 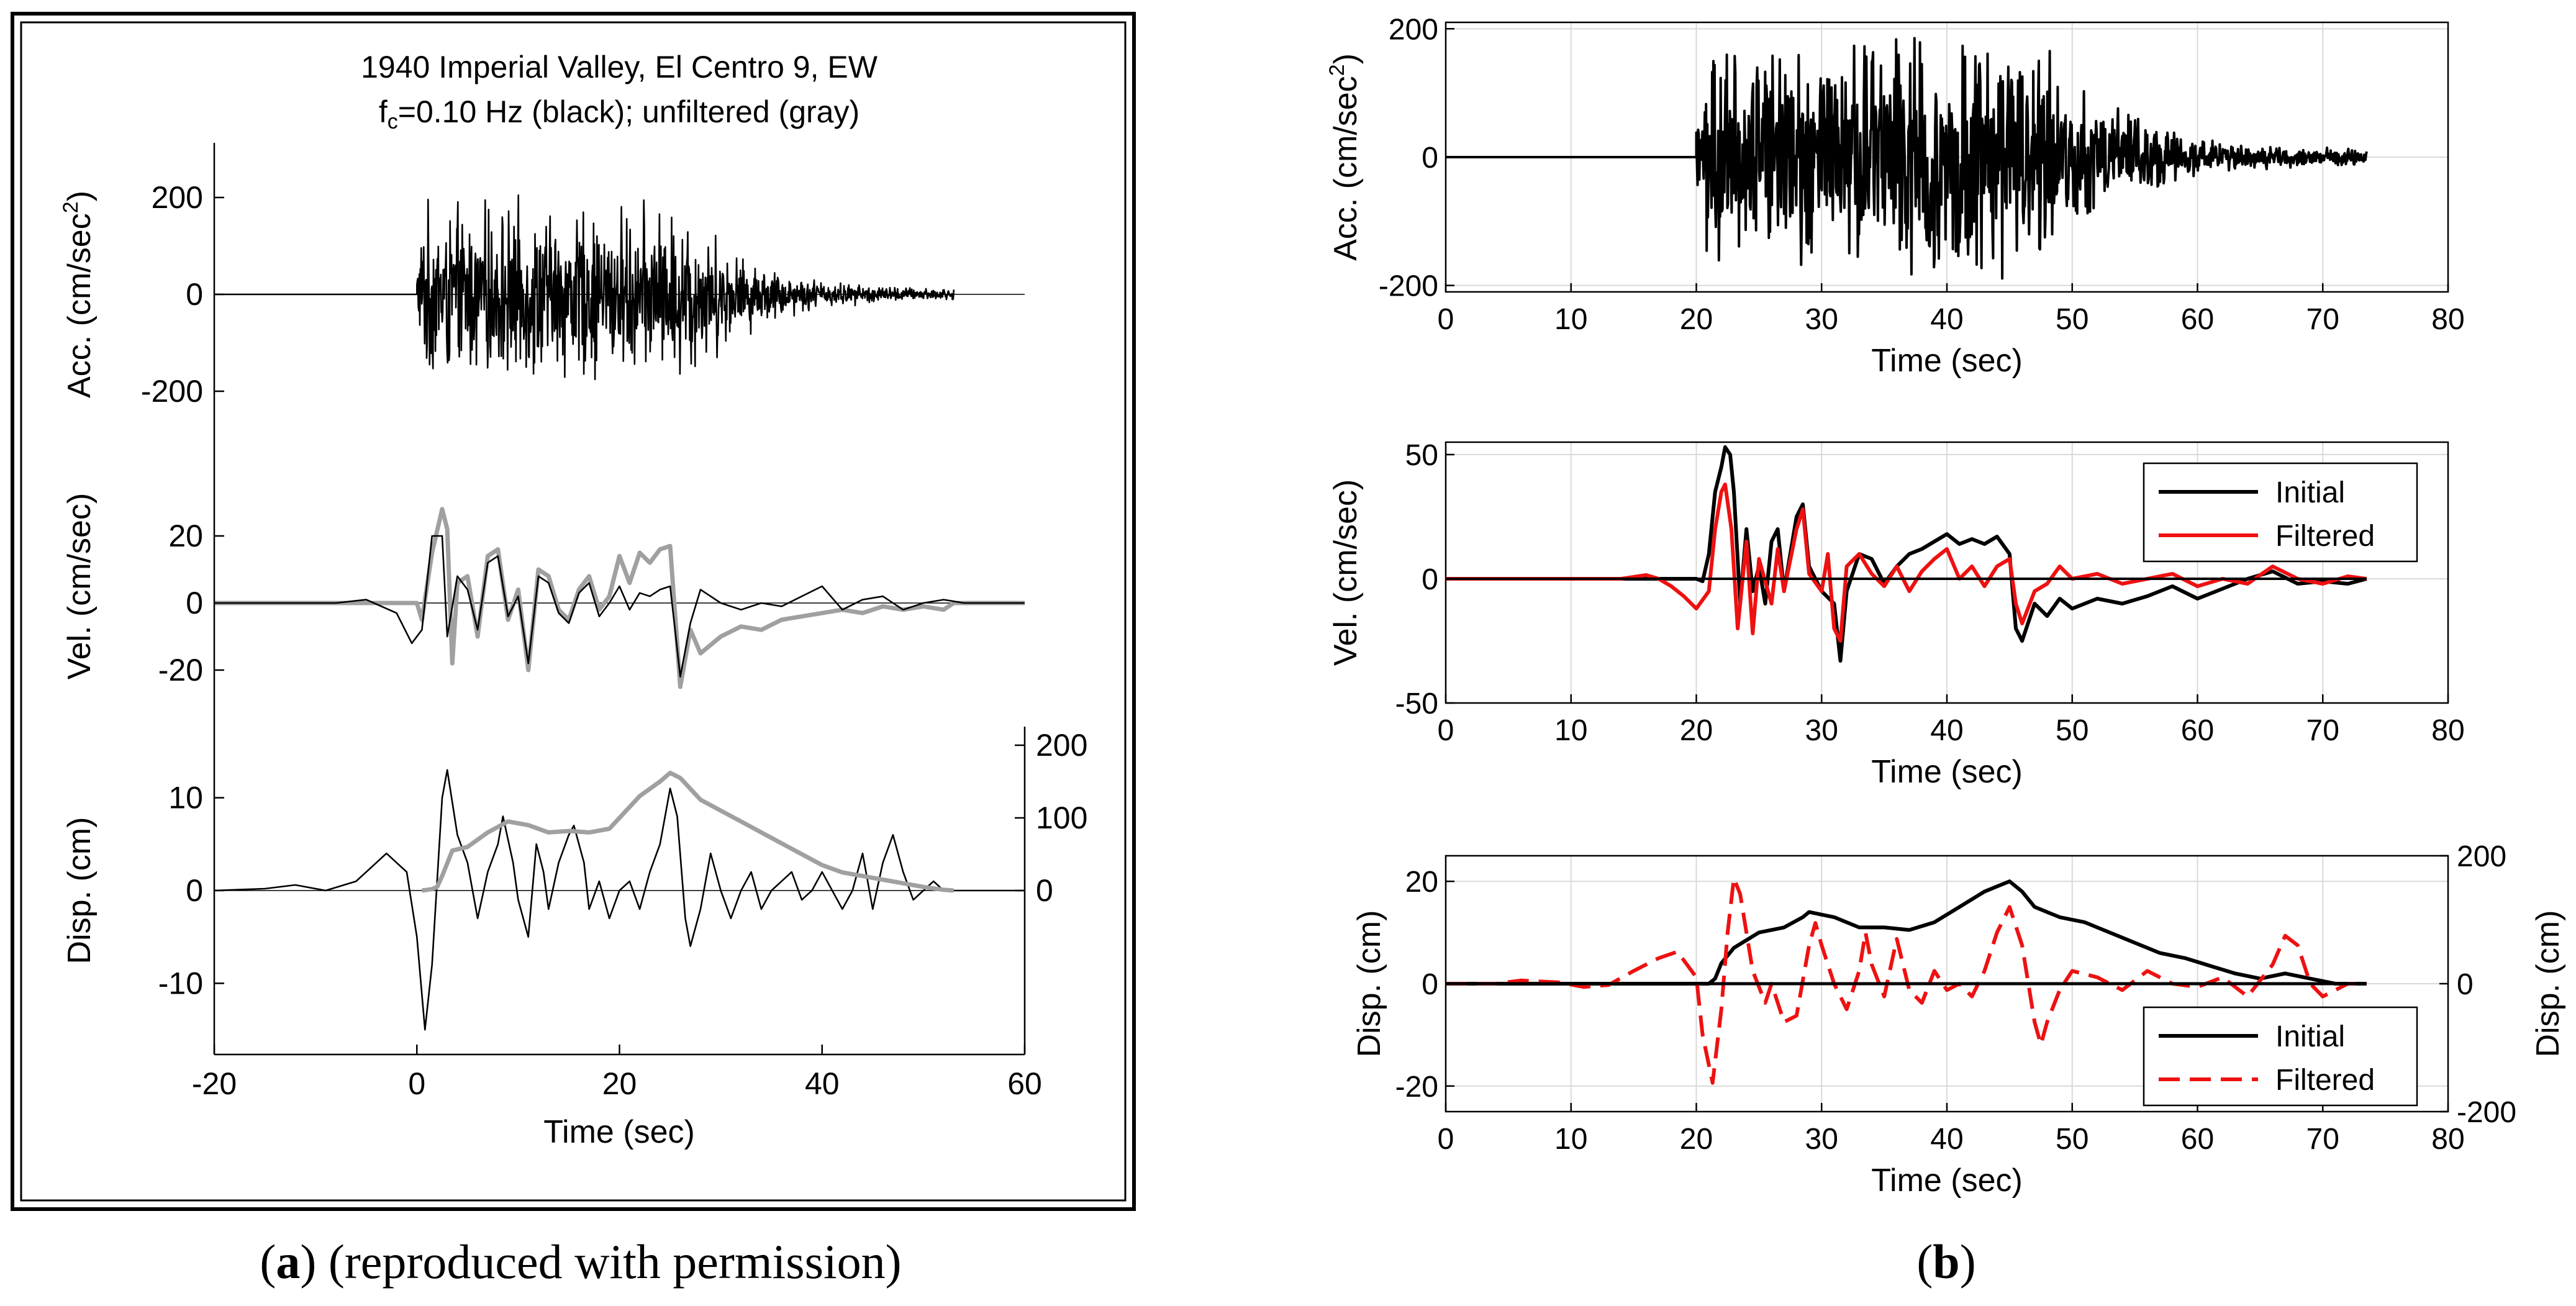 What do you see at coordinates (1906, 933) in the screenshot?
I see `series-initial` at bounding box center [1906, 933].